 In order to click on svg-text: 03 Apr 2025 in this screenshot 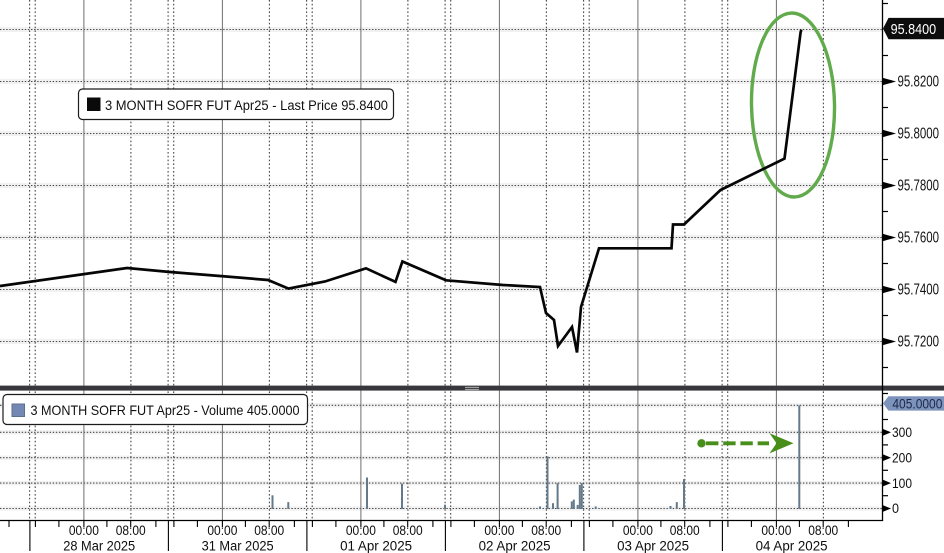, I will do `click(653, 545)`.